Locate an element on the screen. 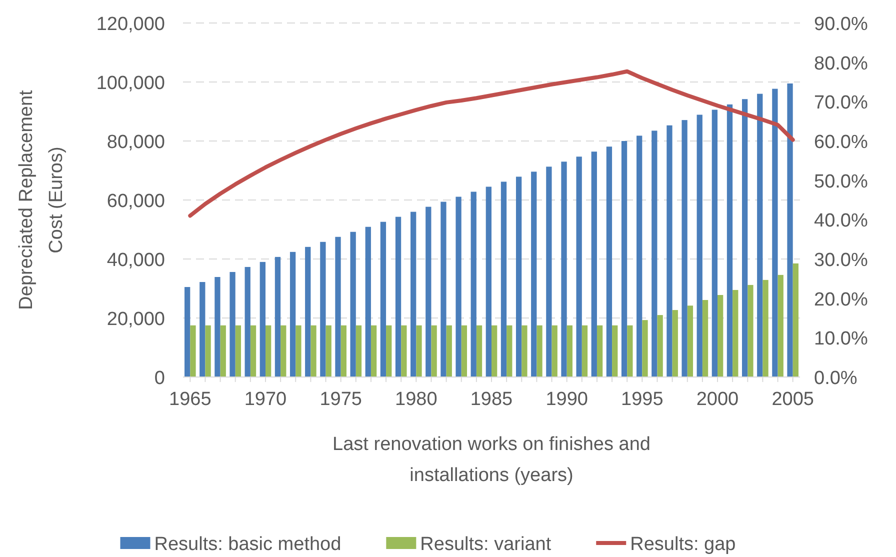 Image resolution: width=896 pixels, height=557 pixels. x-tick-label: 1975 is located at coordinates (341, 399).